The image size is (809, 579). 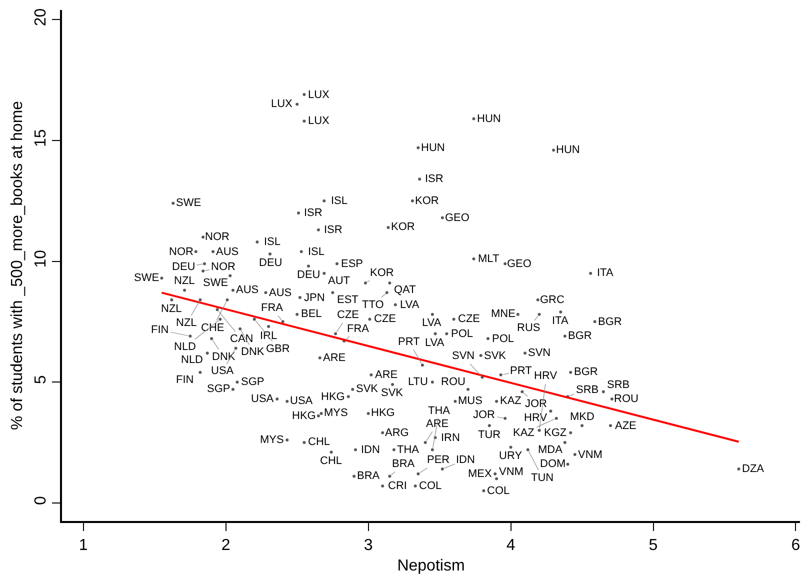 I want to click on data-label: BEL, so click(x=311, y=314).